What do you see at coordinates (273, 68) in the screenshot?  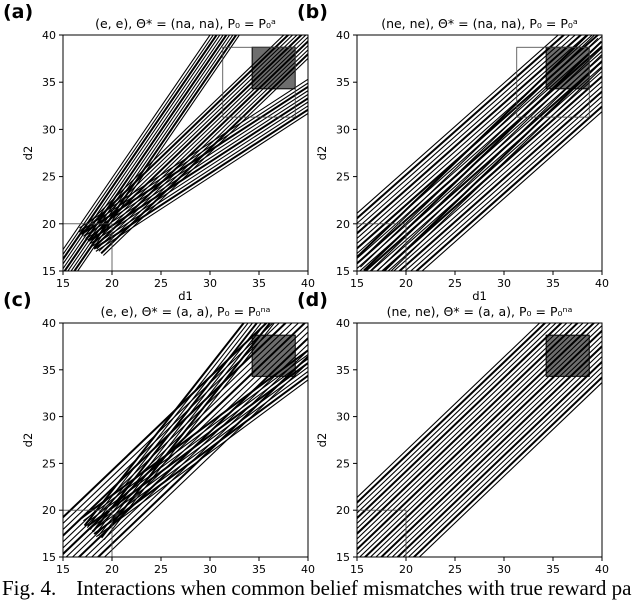 I see `goal-region` at bounding box center [273, 68].